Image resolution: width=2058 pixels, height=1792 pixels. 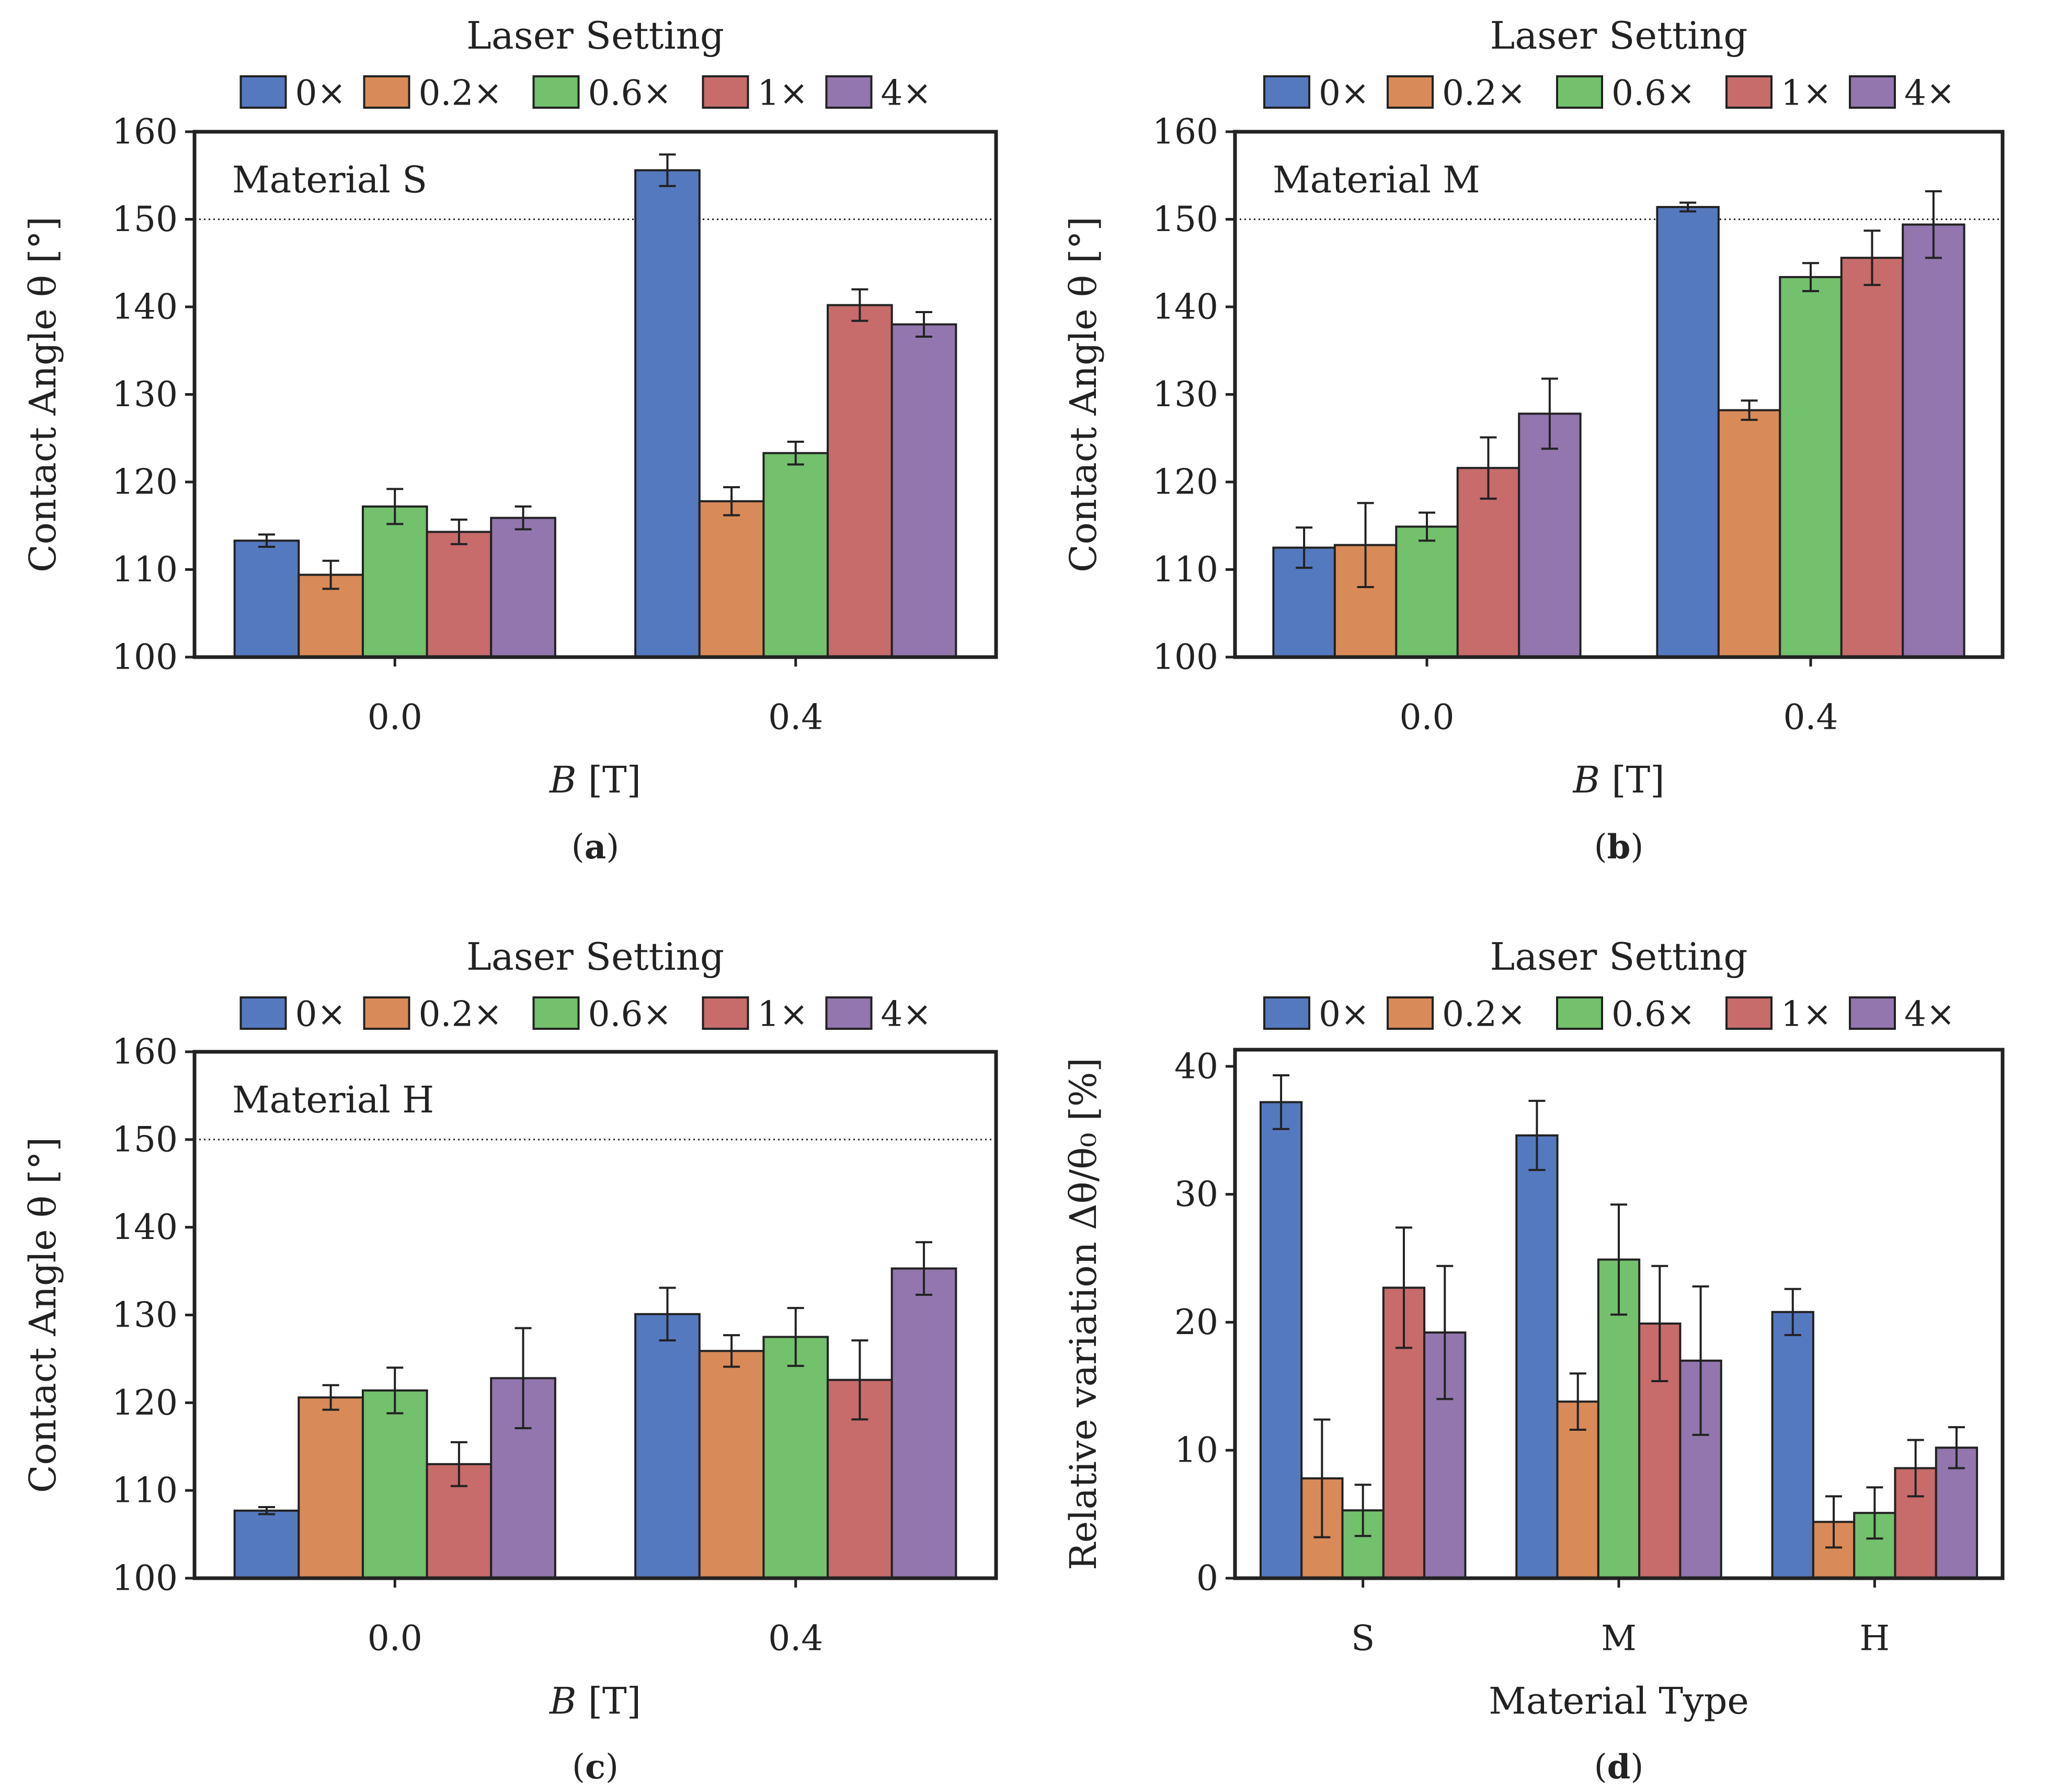 What do you see at coordinates (594, 780) in the screenshot?
I see `x-axis-title: B [T]` at bounding box center [594, 780].